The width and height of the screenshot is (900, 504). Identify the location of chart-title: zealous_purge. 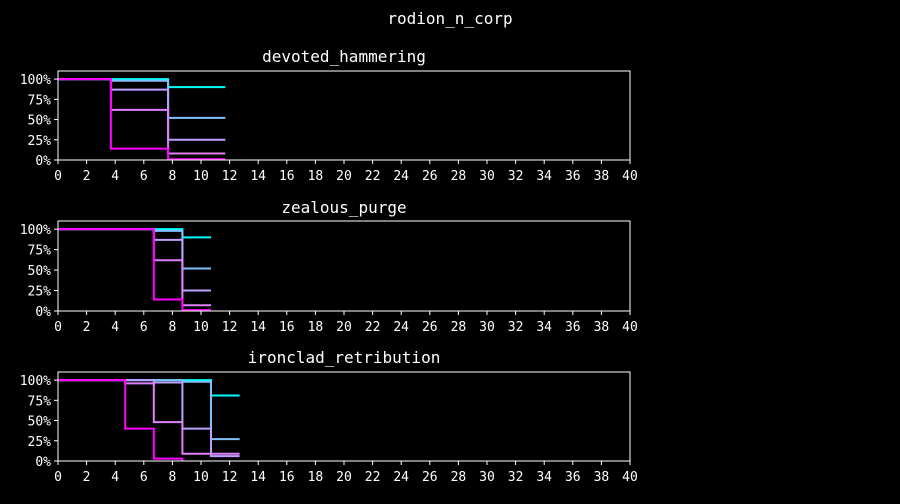
(343, 207).